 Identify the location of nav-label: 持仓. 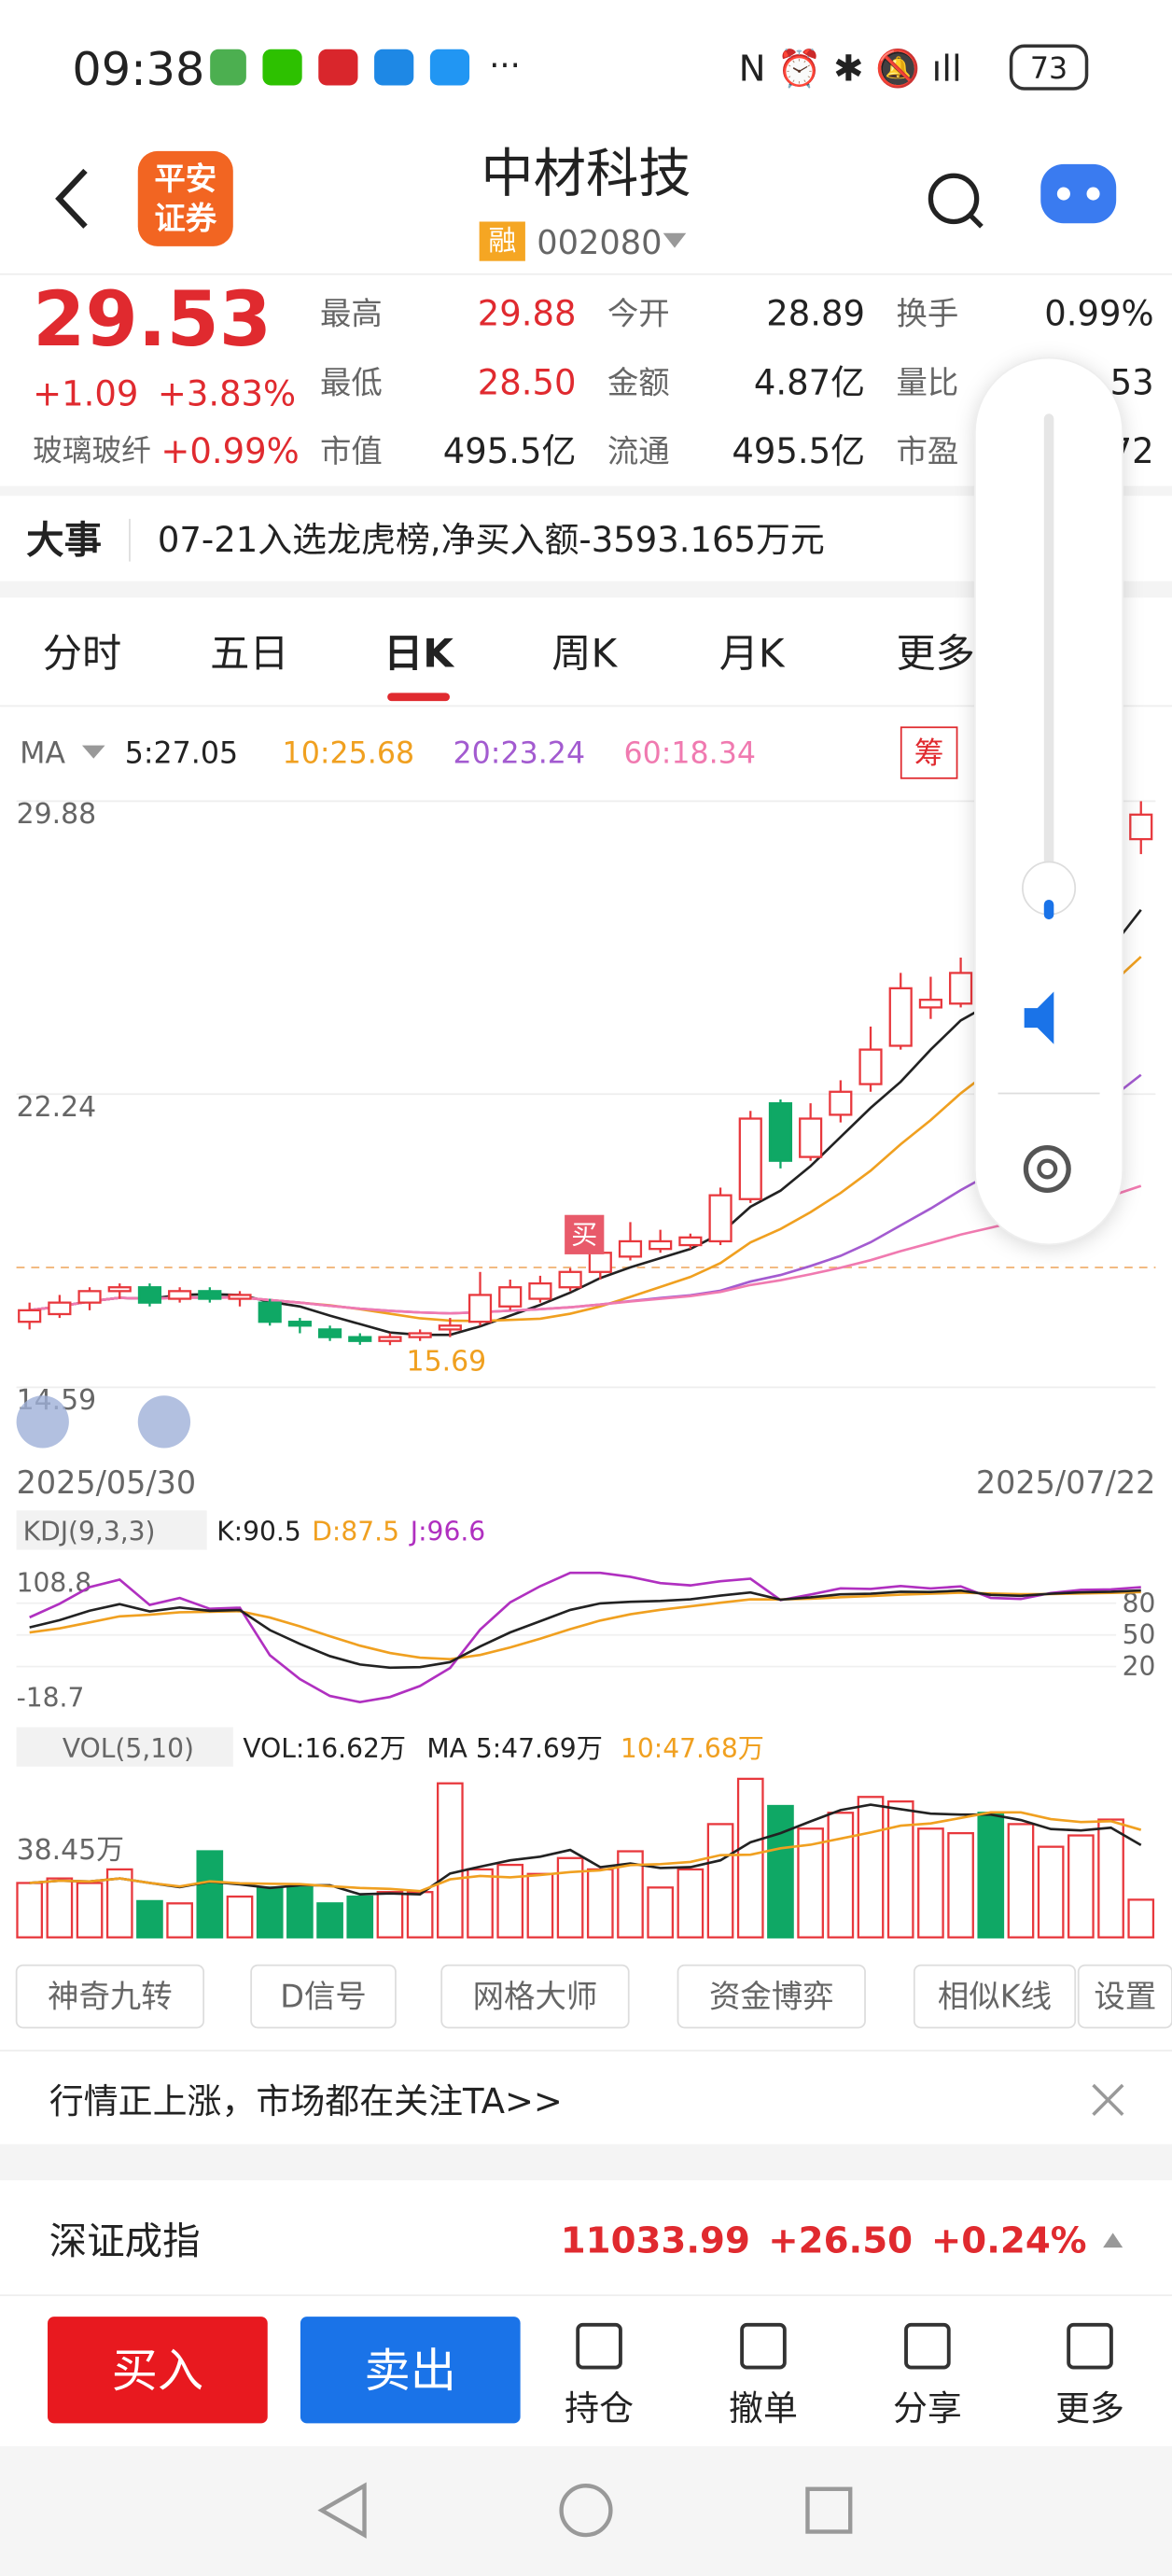
(599, 2408).